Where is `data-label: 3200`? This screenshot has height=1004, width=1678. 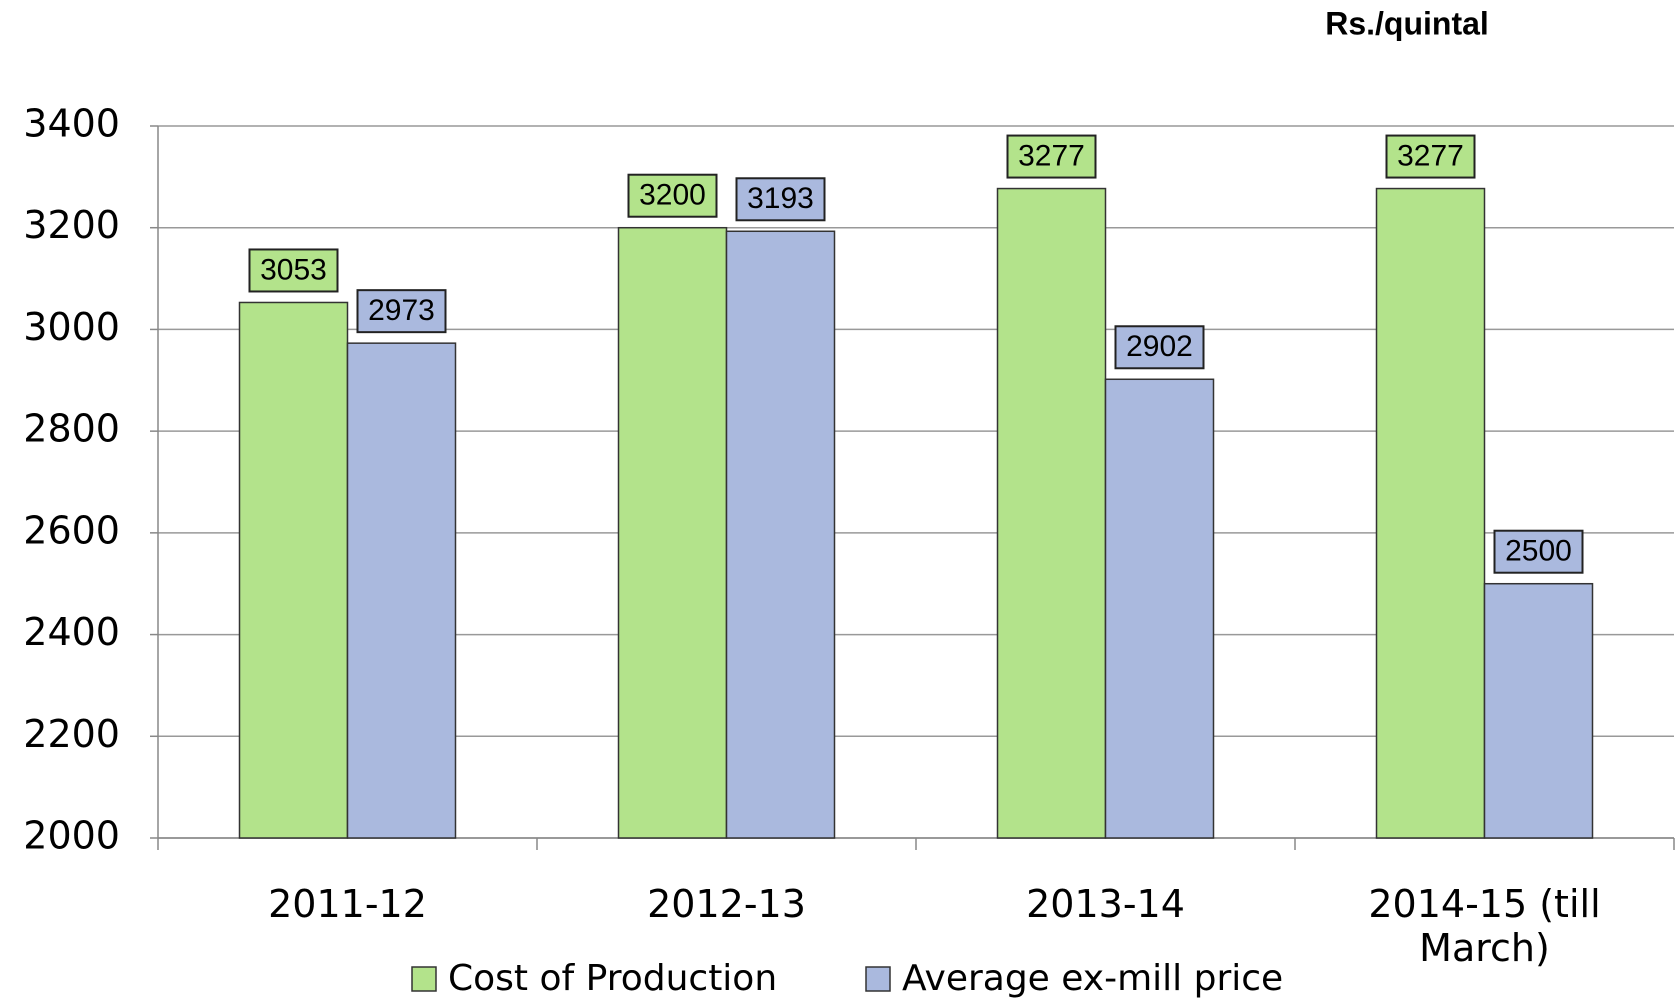 data-label: 3200 is located at coordinates (672, 195).